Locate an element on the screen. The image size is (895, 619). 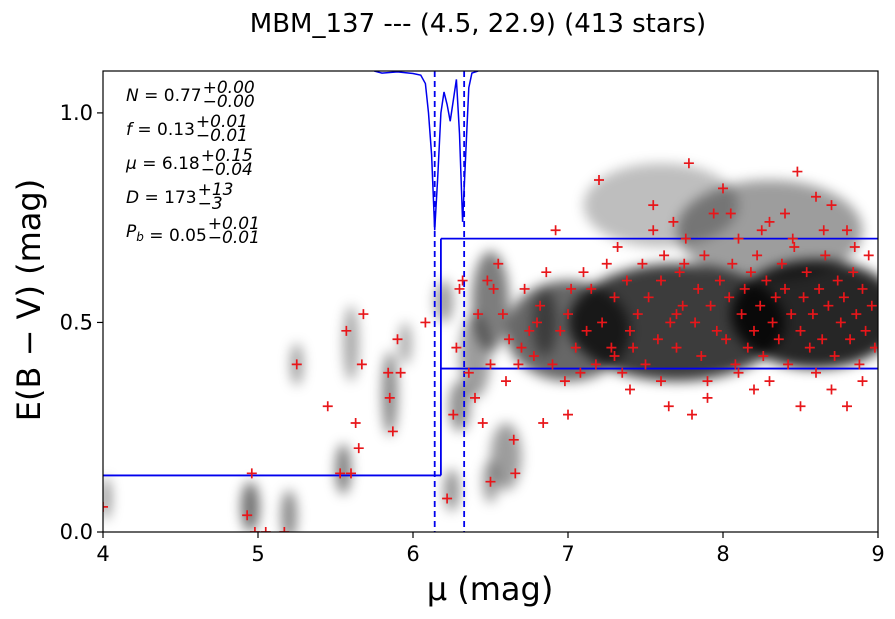
annotation-4: Pb = 0.05 is located at coordinates (166, 234).